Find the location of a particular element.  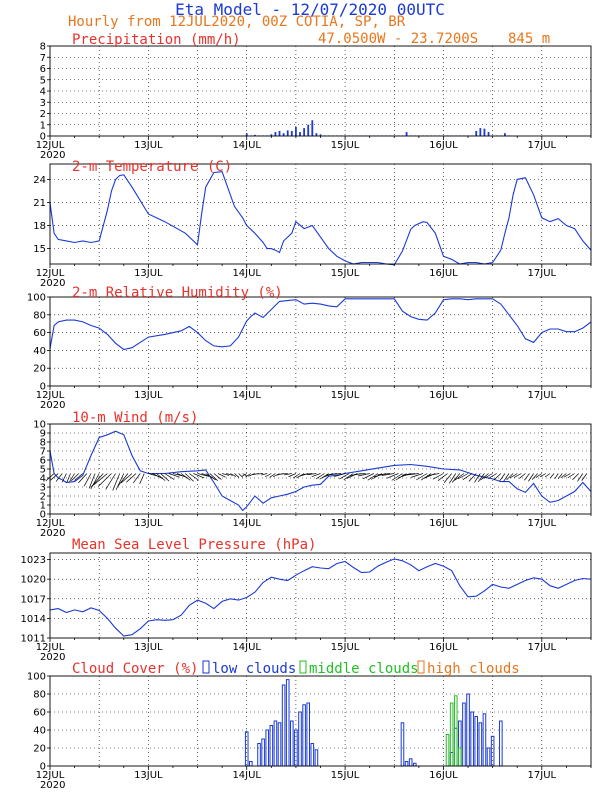

mslp-series-line is located at coordinates (320, 597).